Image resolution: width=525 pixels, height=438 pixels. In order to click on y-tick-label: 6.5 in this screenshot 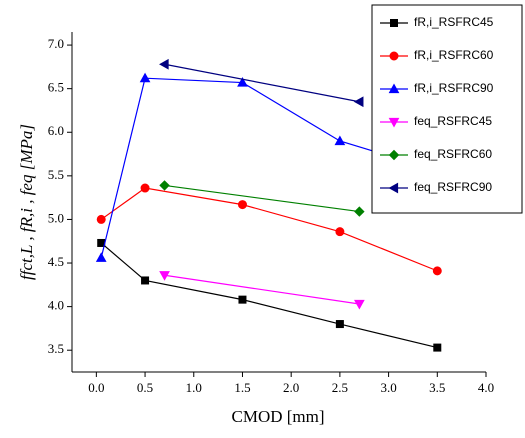, I will do `click(56, 87)`.